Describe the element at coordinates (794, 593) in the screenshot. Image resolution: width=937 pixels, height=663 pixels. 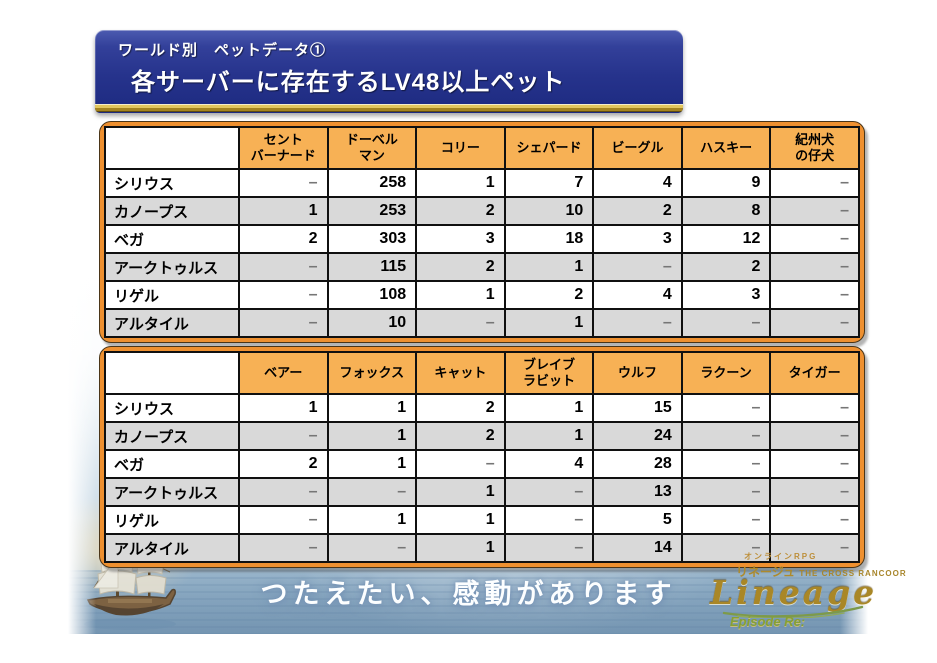
I see `logo-wordmark: Lineage` at that location.